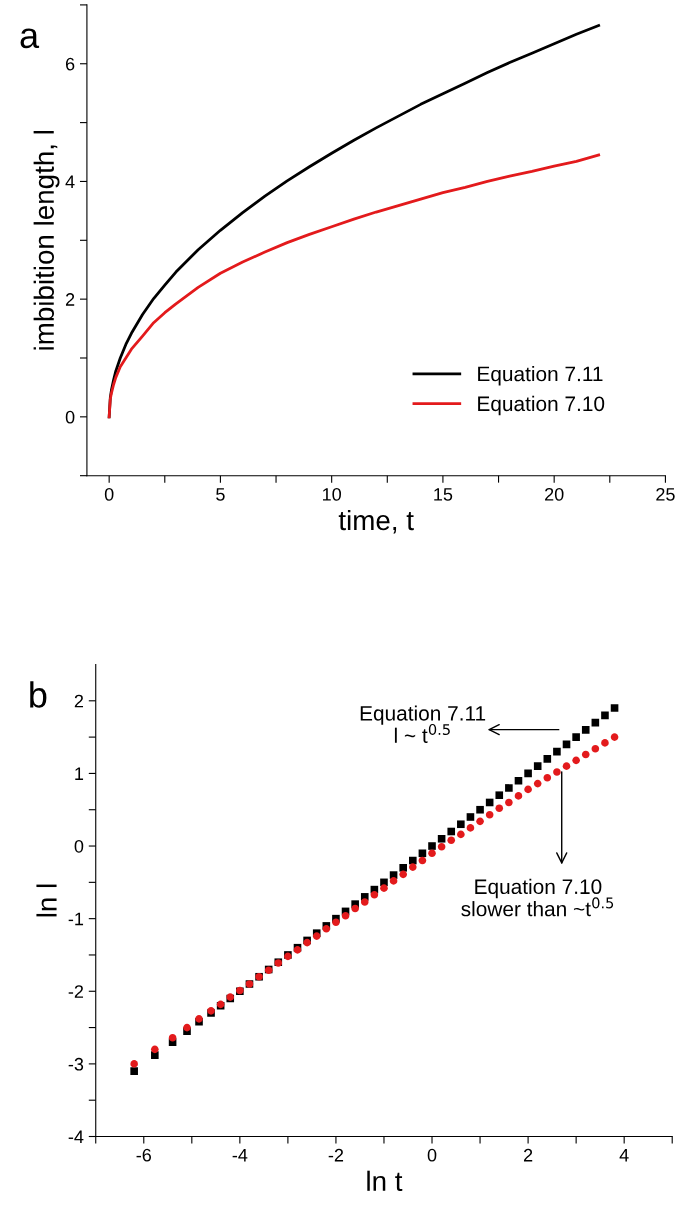 Image resolution: width=679 pixels, height=1226 pixels. I want to click on y-tick-label: 6, so click(70, 64).